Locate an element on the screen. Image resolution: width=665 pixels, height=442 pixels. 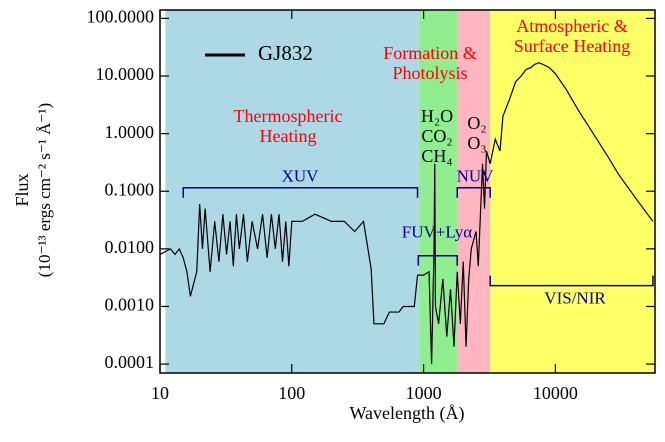
x-axis-label: Wavelength (Å) is located at coordinates (406, 413).